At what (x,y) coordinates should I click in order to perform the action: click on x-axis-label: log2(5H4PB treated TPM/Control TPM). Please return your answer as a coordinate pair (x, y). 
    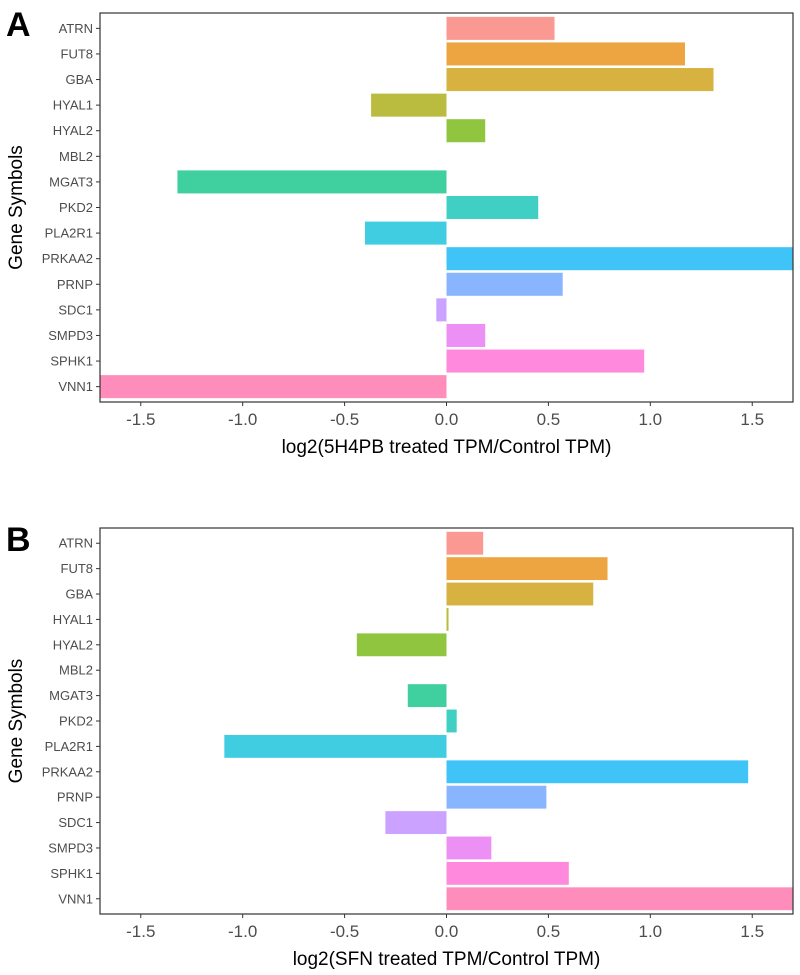
    Looking at the image, I should click on (447, 447).